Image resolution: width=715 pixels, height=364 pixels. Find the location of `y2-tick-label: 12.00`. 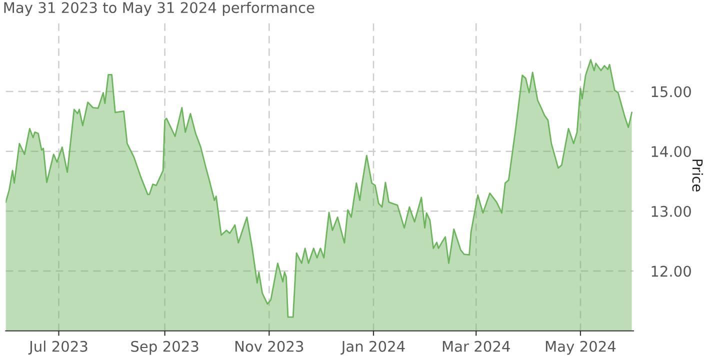

y2-tick-label: 12.00 is located at coordinates (671, 271).